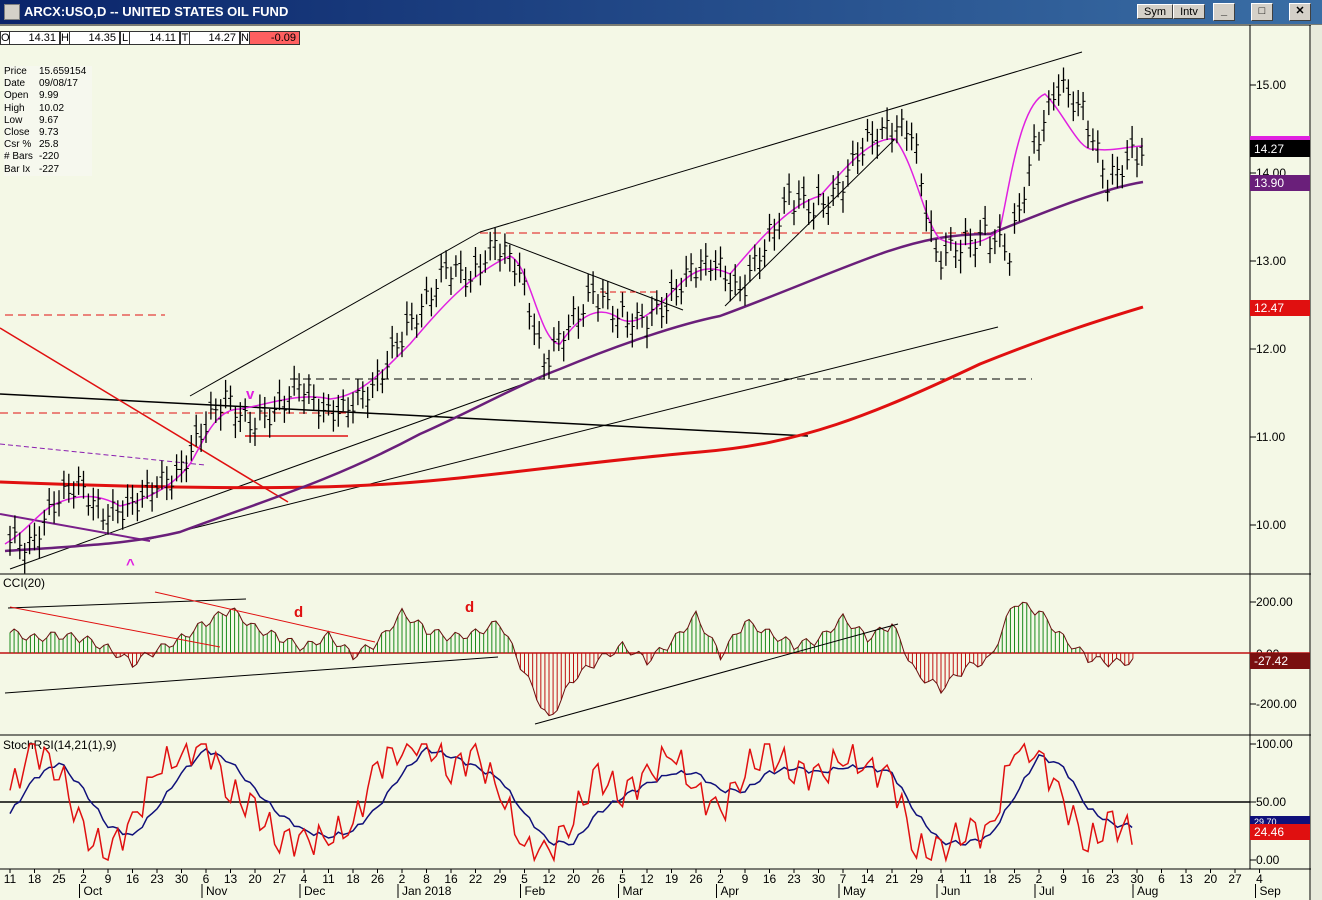  Describe the element at coordinates (1189, 11) in the screenshot. I see `intv-button: Intv` at that location.